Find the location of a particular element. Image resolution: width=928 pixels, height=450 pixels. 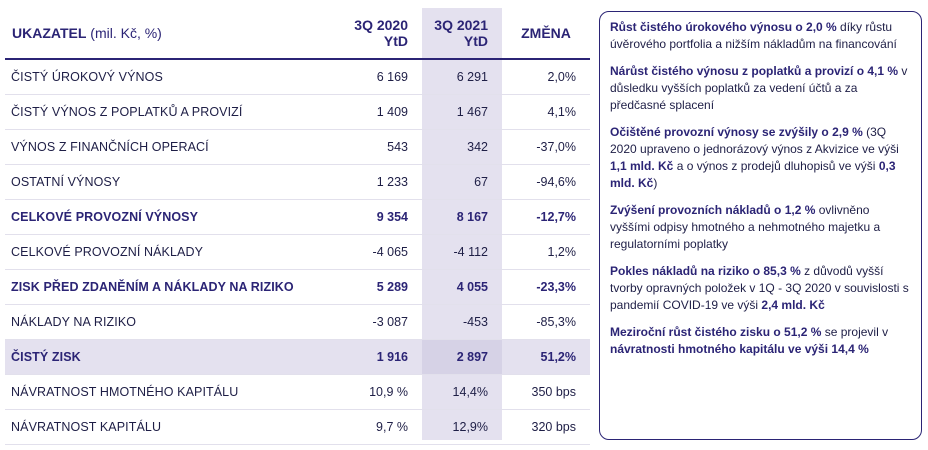

row-value-2020: 9,7 % is located at coordinates (373, 427).